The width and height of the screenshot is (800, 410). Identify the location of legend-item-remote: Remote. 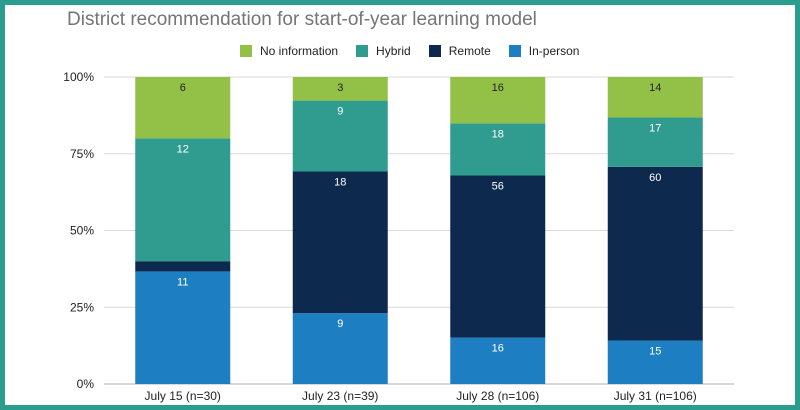
(459, 51).